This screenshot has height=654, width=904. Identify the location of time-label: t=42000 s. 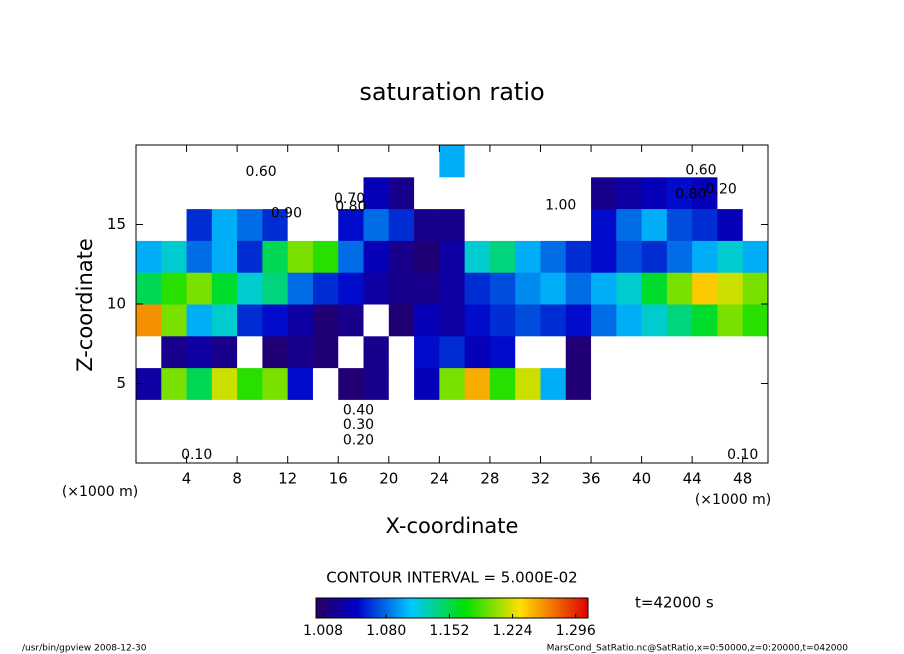
(674, 603).